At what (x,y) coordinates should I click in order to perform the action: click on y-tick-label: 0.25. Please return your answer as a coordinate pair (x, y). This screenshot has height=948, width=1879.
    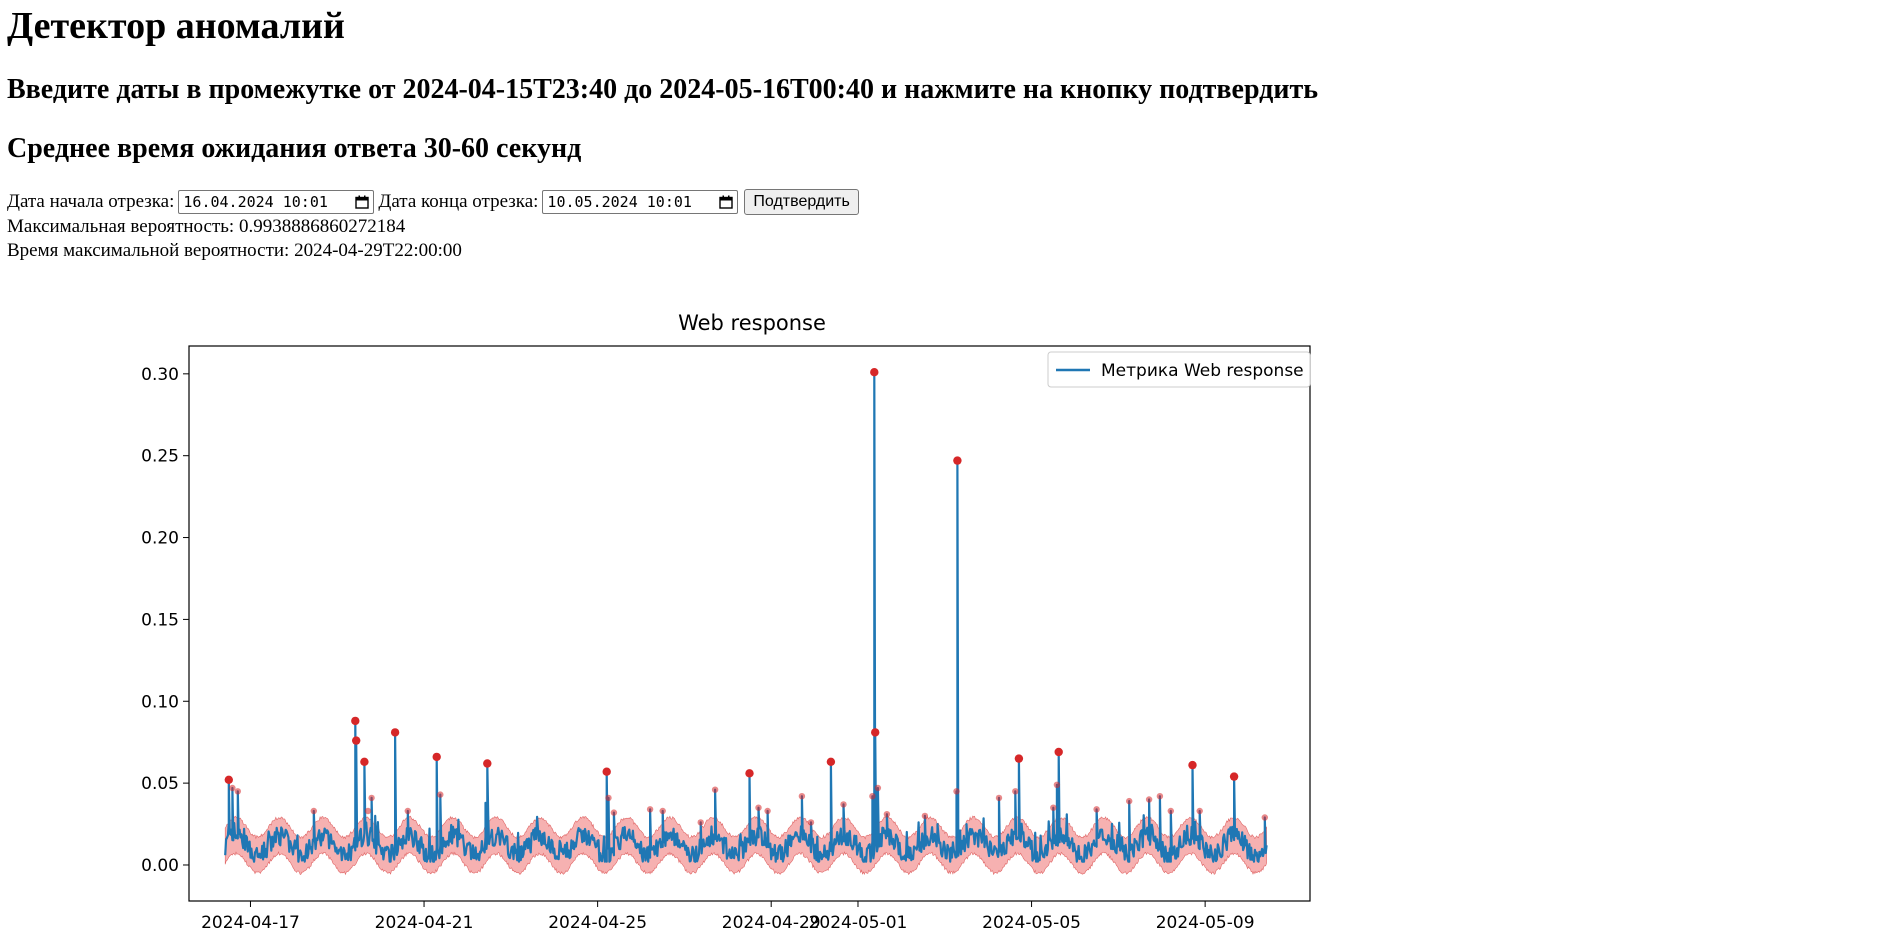
    Looking at the image, I should click on (160, 457).